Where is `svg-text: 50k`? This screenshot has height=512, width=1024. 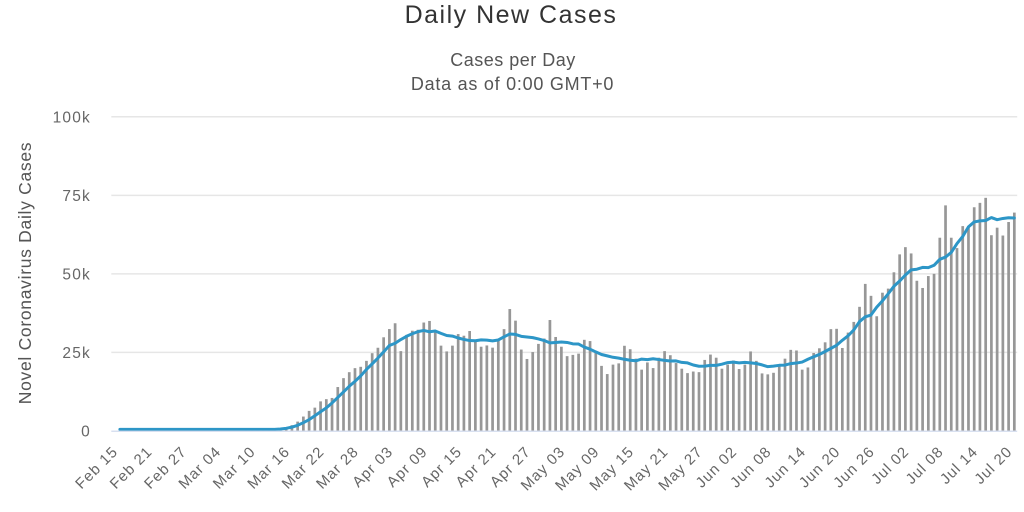
svg-text: 50k is located at coordinates (76, 275).